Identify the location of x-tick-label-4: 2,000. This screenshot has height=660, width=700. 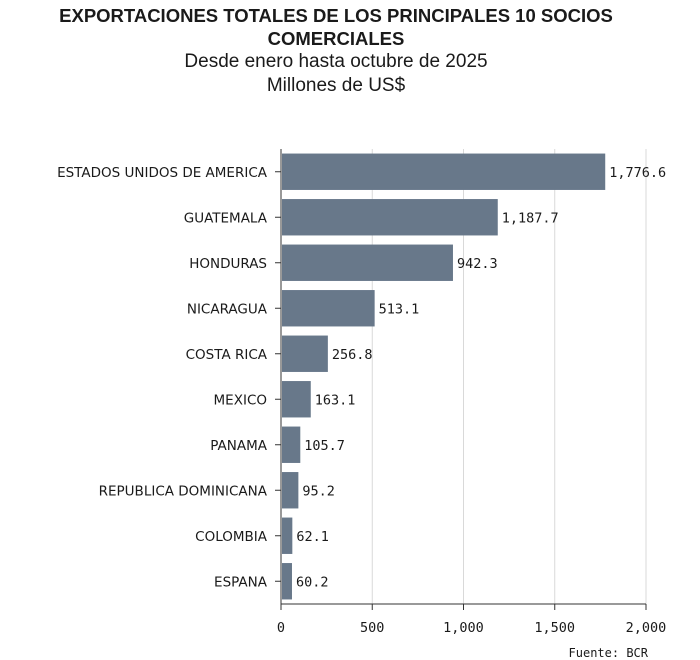
(646, 628).